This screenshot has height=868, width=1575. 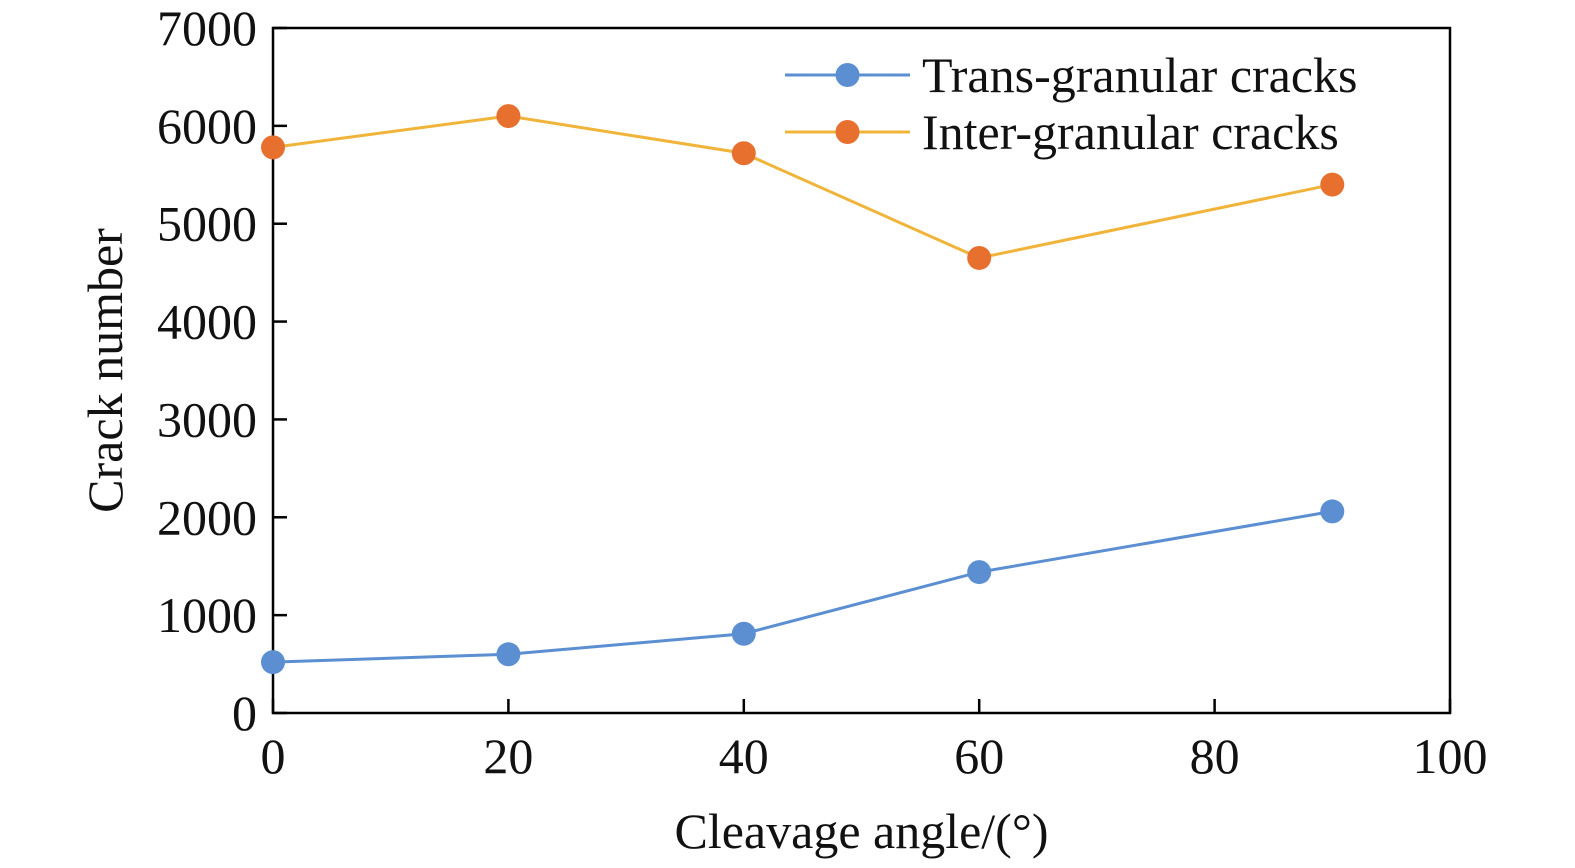 I want to click on y-tick-label: 1000, so click(x=207, y=615).